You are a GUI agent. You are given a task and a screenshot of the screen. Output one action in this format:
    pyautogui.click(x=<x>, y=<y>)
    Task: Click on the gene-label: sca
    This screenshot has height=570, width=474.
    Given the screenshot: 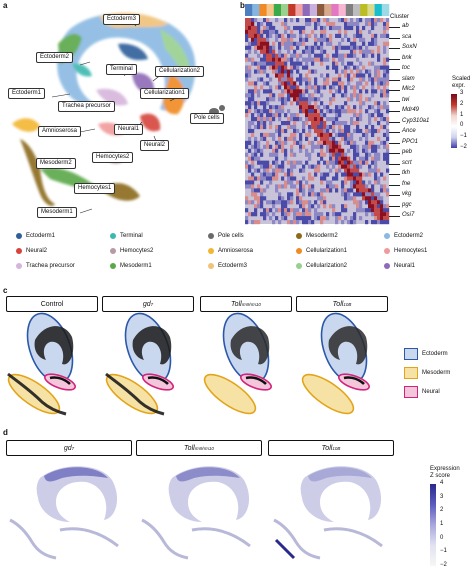 What is the action you would take?
    pyautogui.click(x=407, y=36)
    